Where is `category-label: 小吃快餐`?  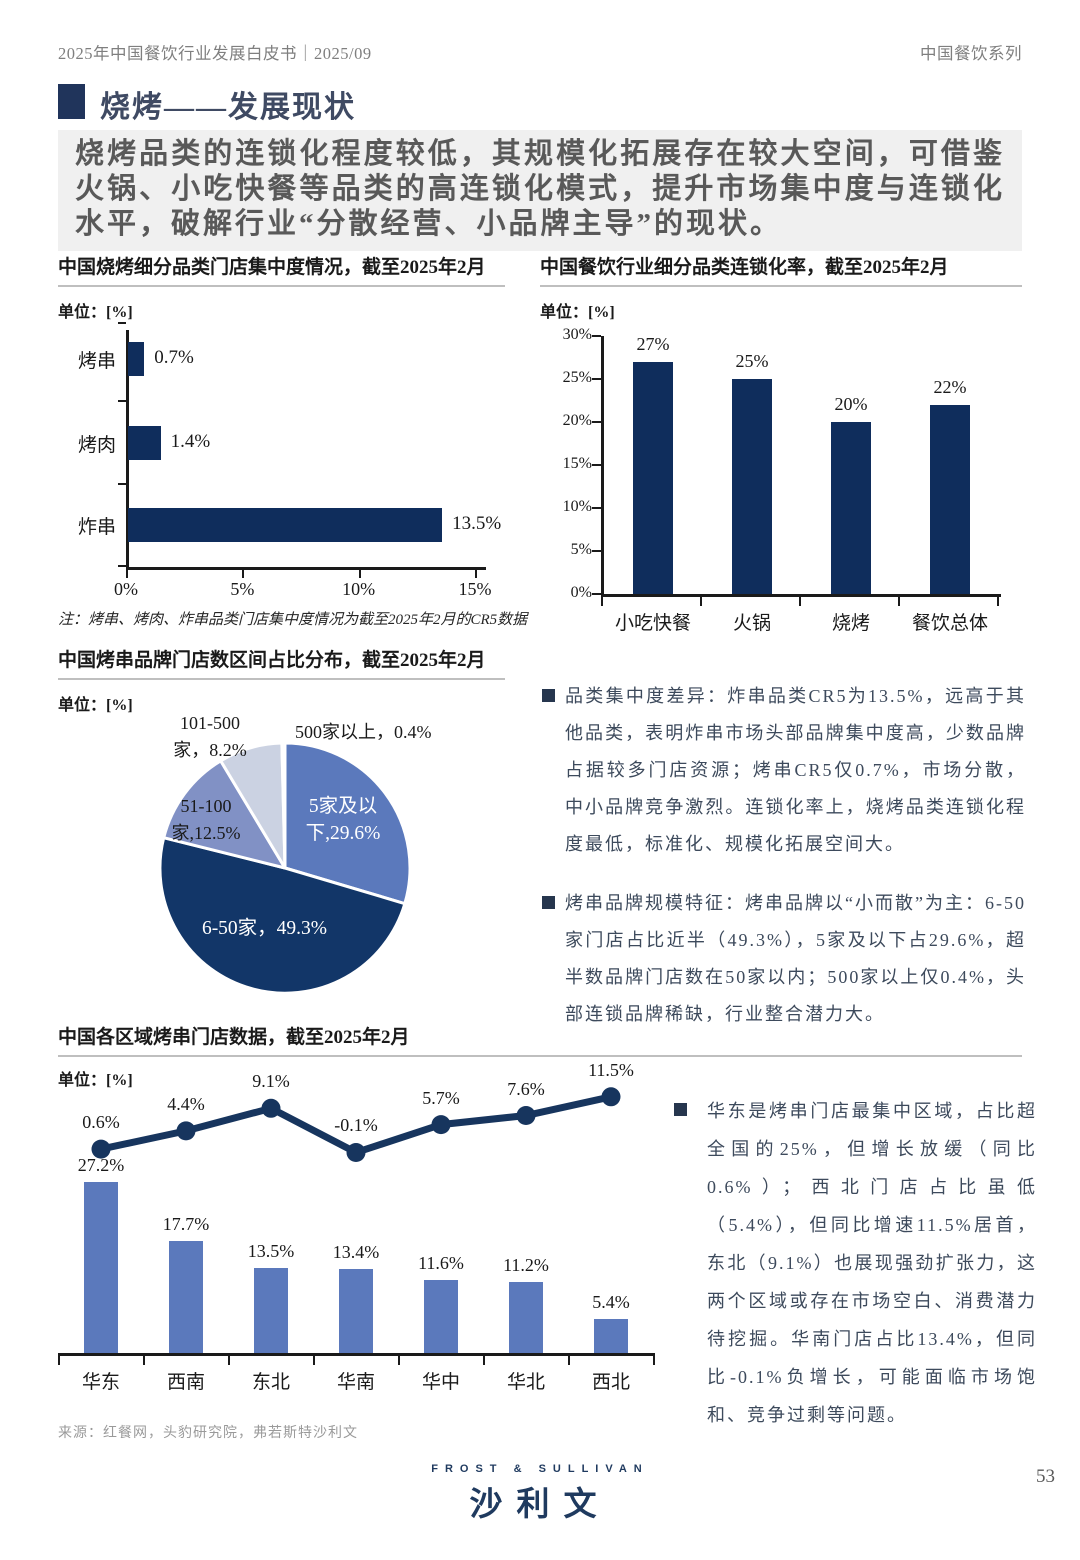 category-label: 小吃快餐 is located at coordinates (652, 623).